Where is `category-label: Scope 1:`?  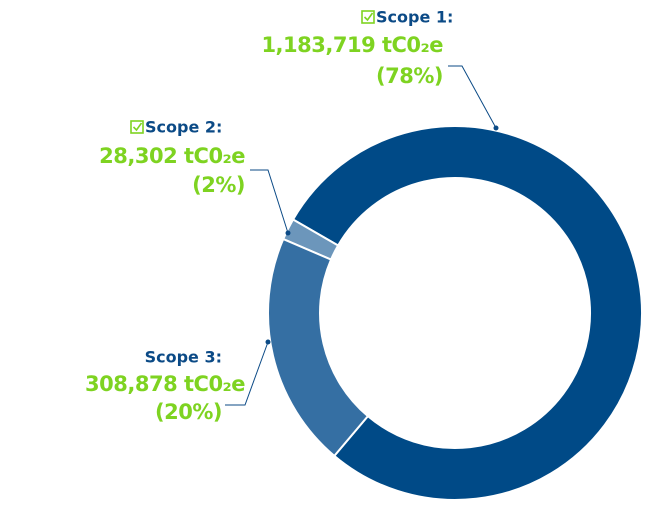
category-label: Scope 1: is located at coordinates (414, 17).